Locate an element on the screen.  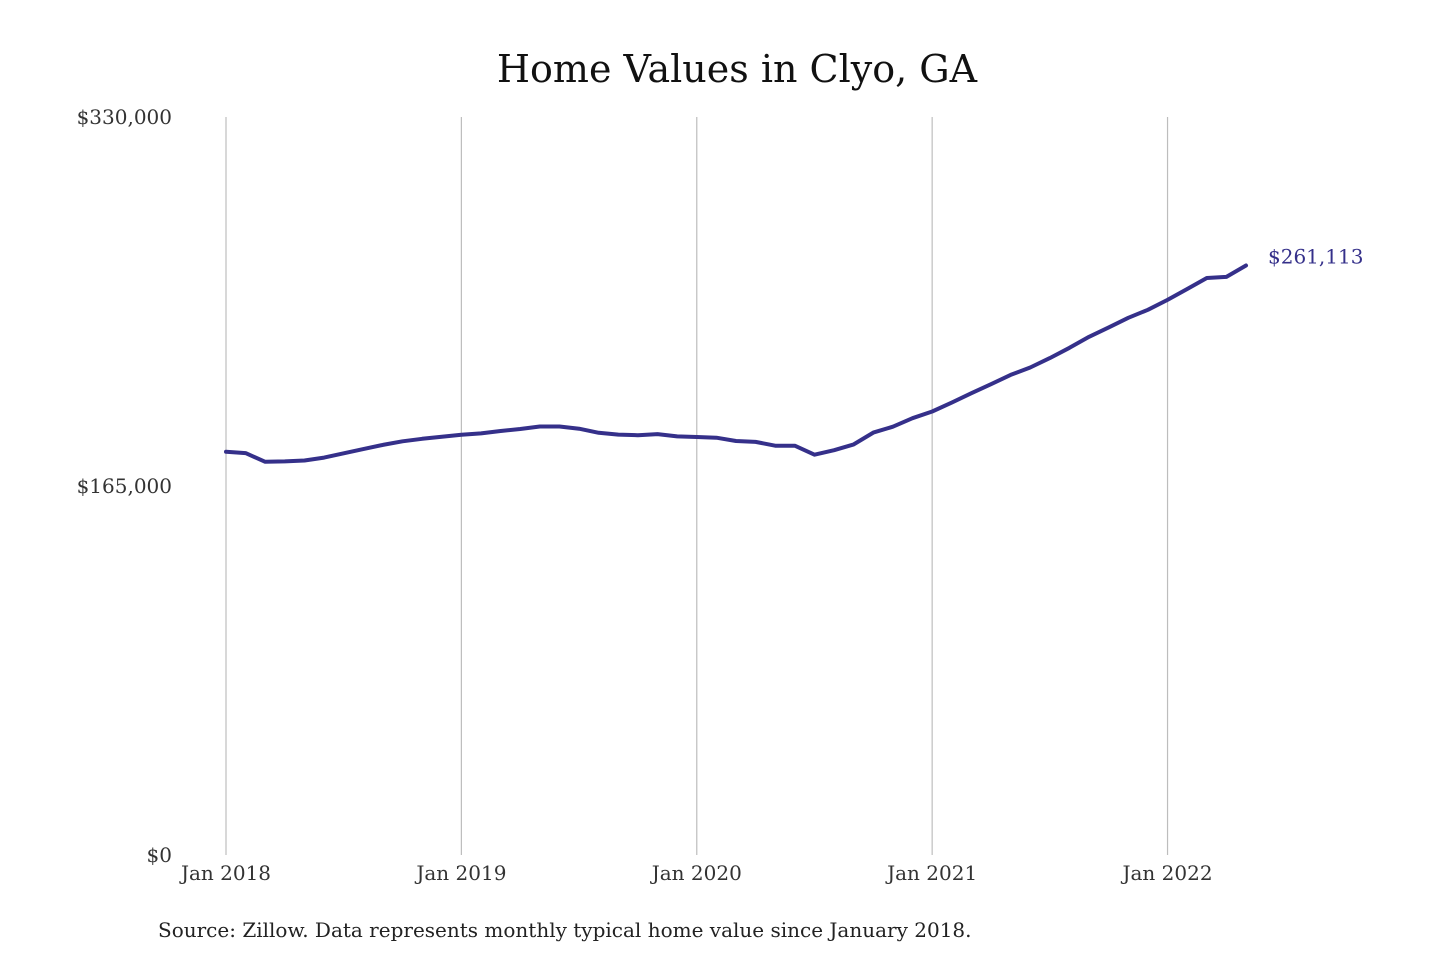
x-tick-label-2020-01: Jan 2020 is located at coordinates (696, 873).